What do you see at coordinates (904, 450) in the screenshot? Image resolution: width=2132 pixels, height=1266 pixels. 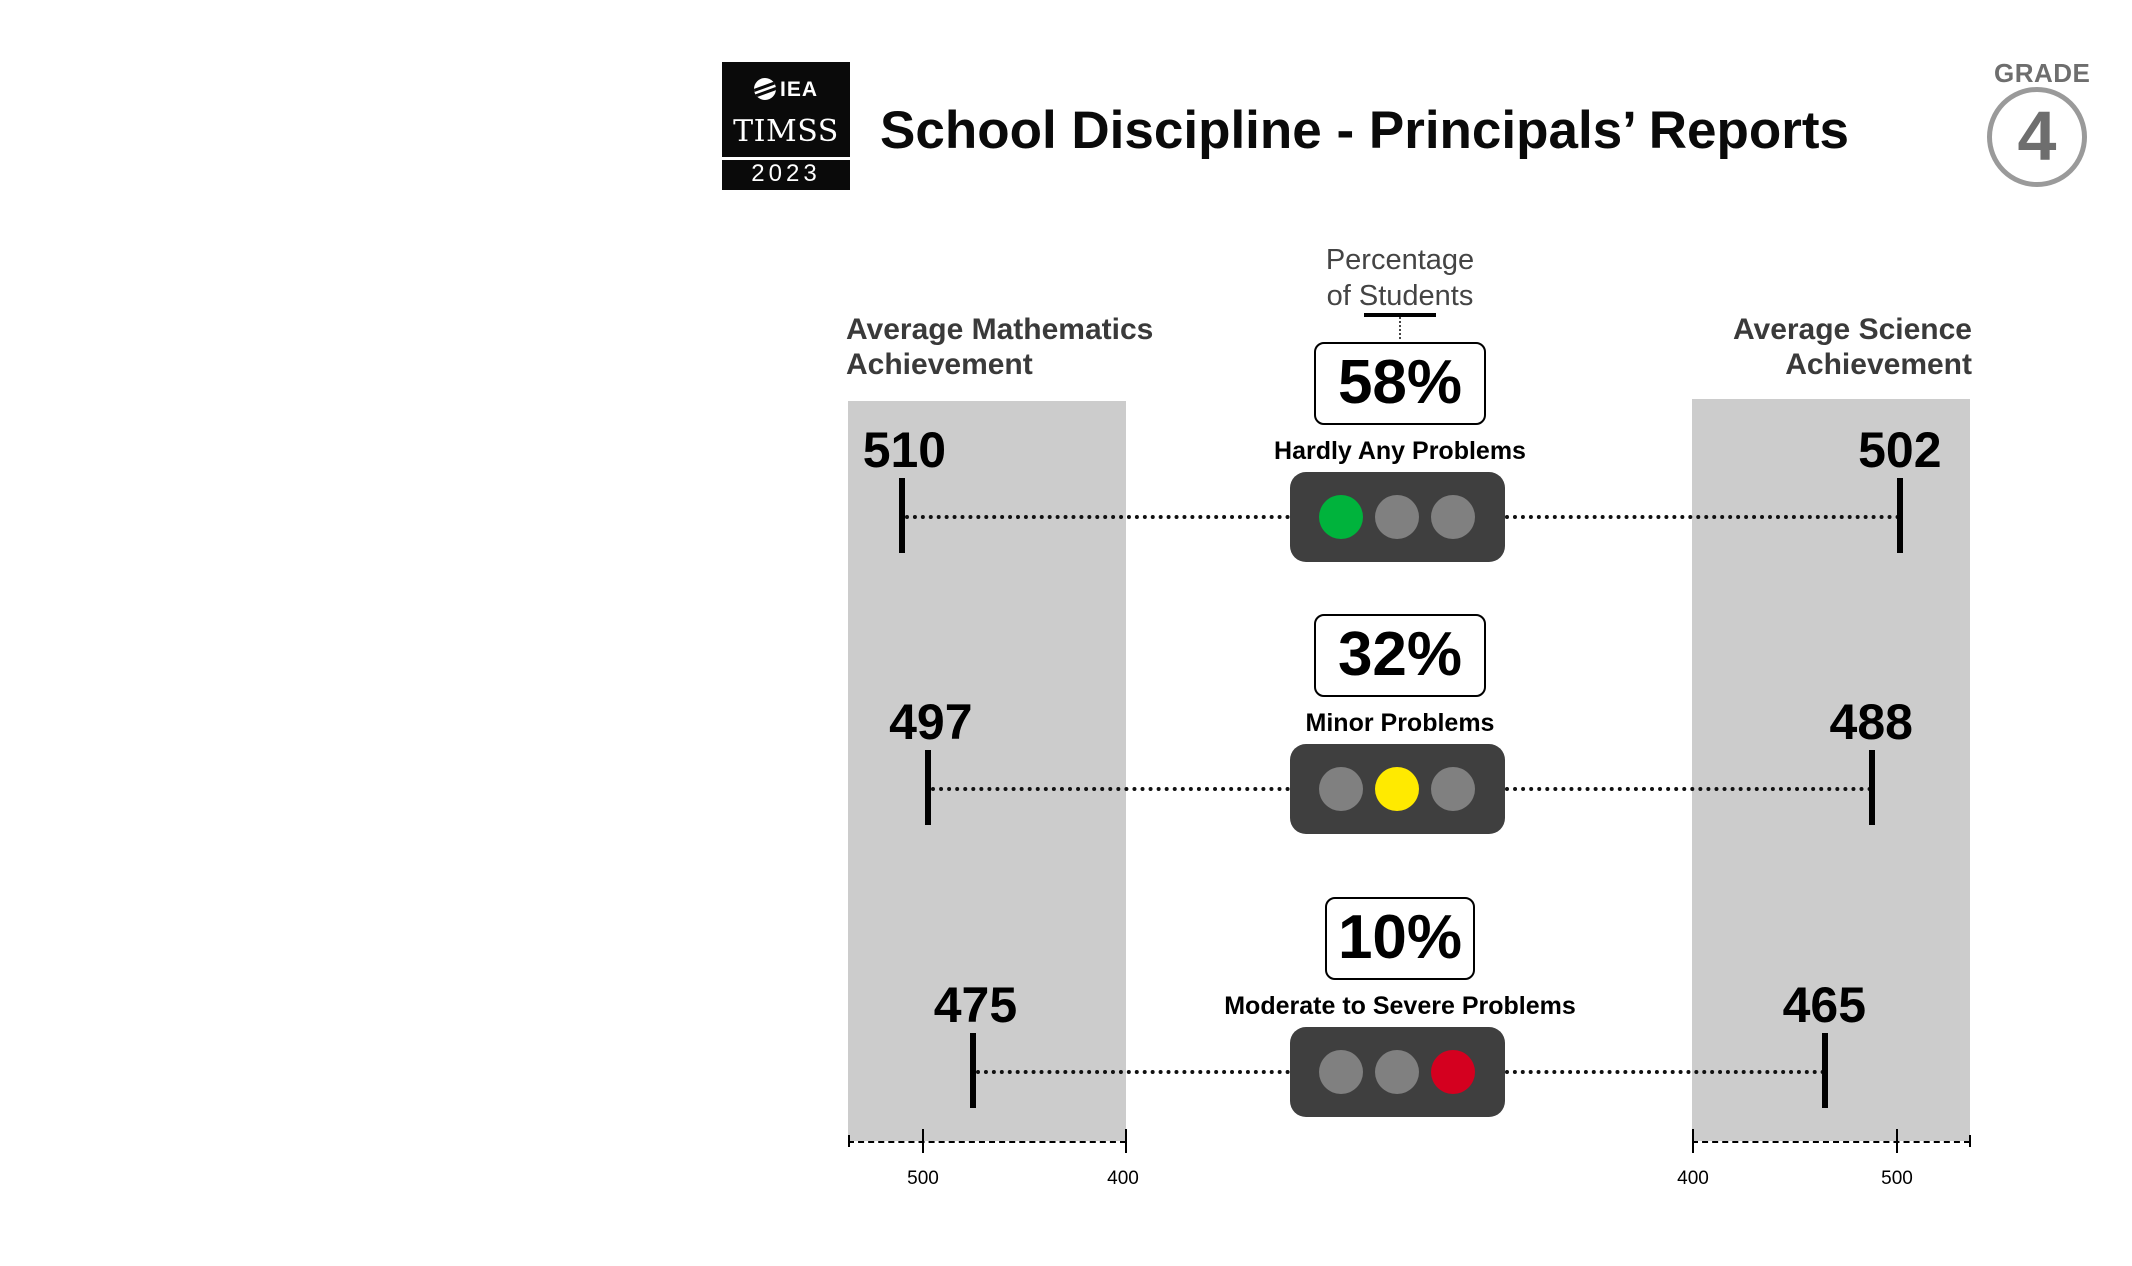 I see `math-score: 510` at bounding box center [904, 450].